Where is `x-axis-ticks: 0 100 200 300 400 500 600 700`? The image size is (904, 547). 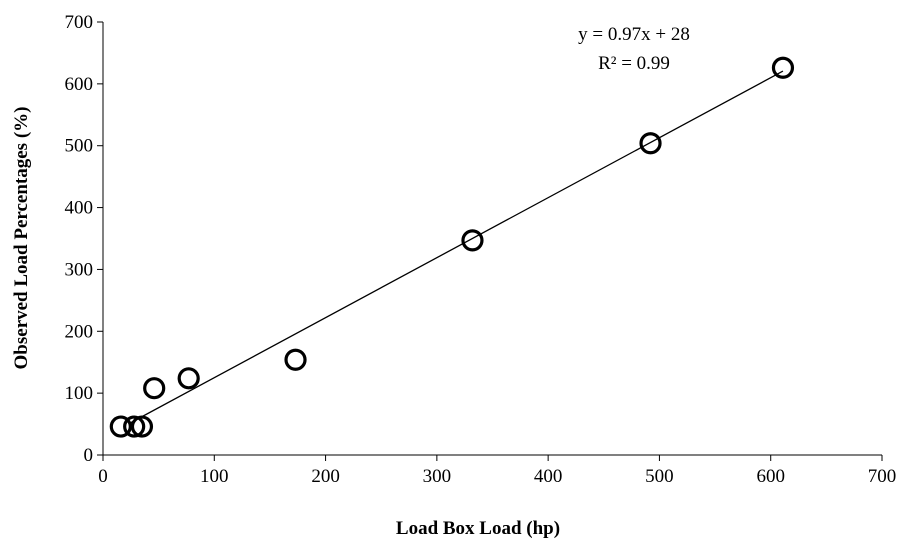
x-axis-ticks: 0 100 200 300 400 500 600 700 is located at coordinates (497, 471).